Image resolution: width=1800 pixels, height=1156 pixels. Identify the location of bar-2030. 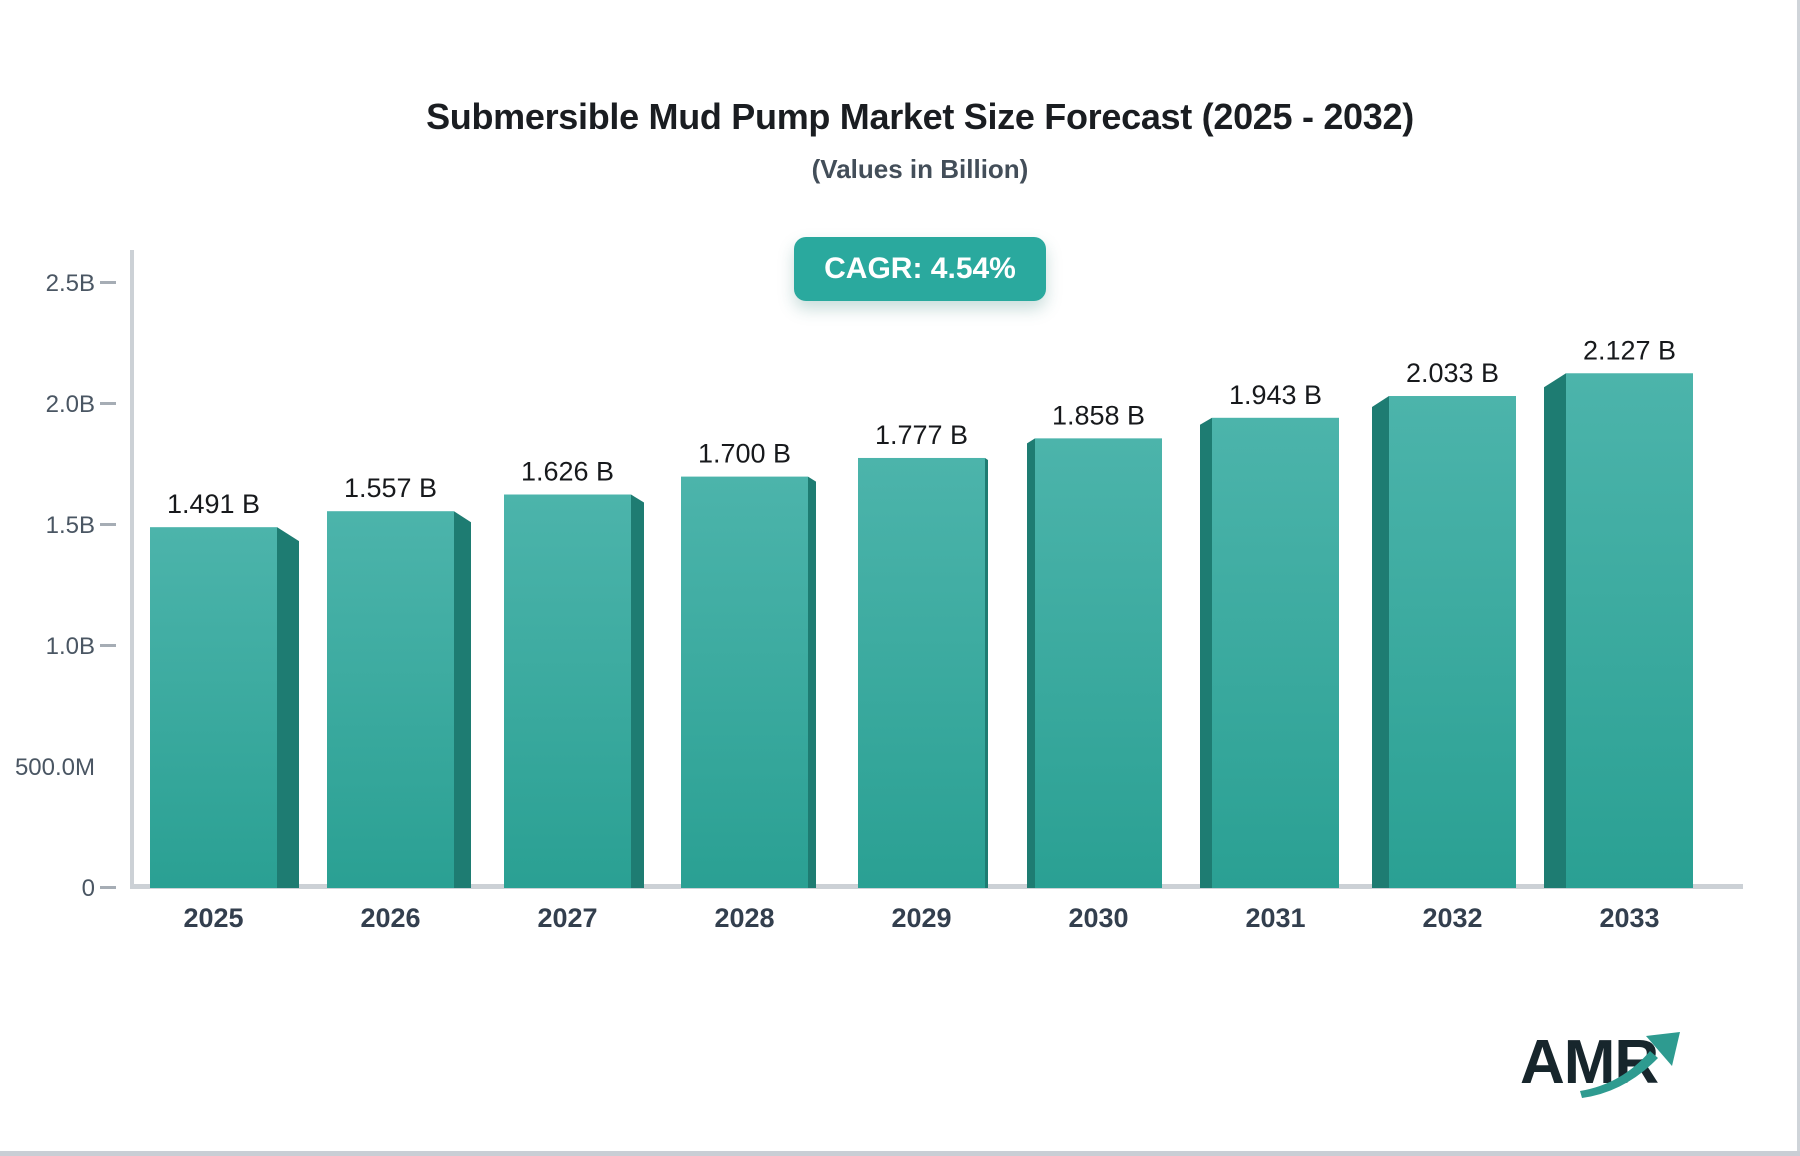
(1098, 663).